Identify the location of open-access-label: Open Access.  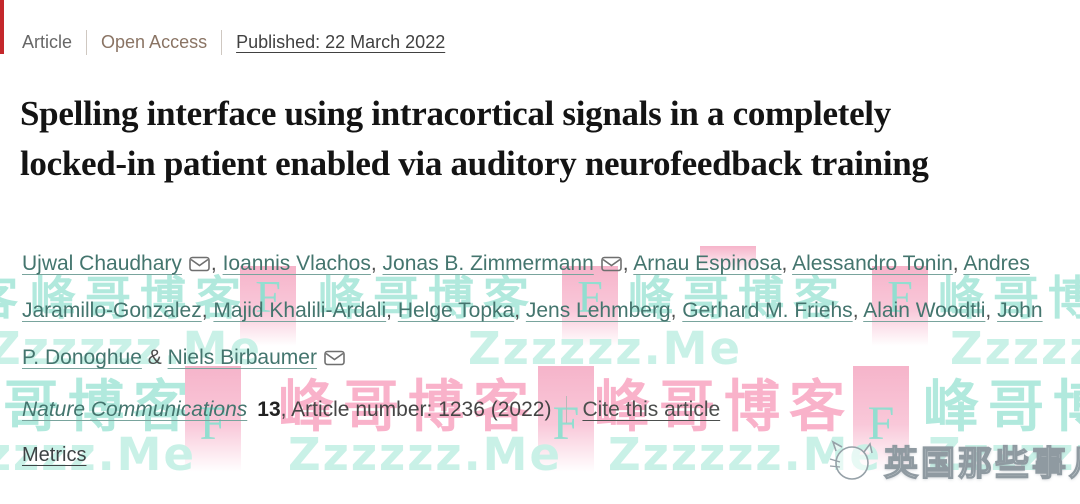
(154, 42).